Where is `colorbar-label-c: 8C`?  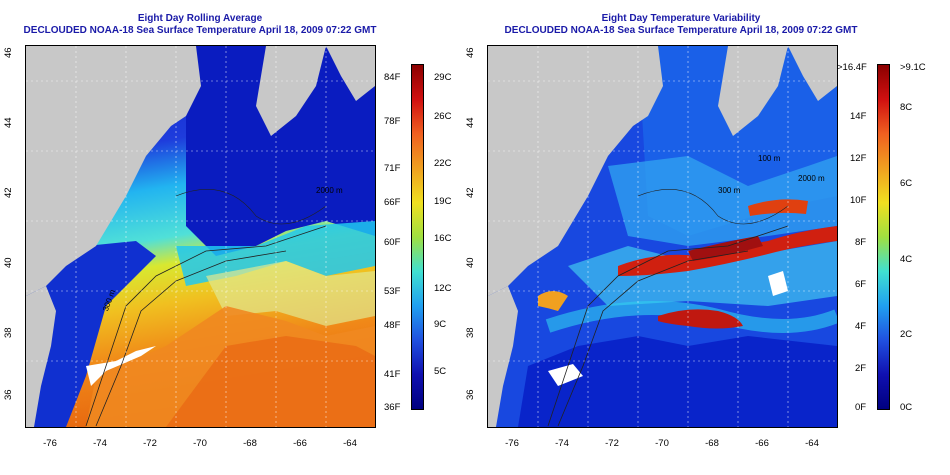 colorbar-label-c: 8C is located at coordinates (906, 107).